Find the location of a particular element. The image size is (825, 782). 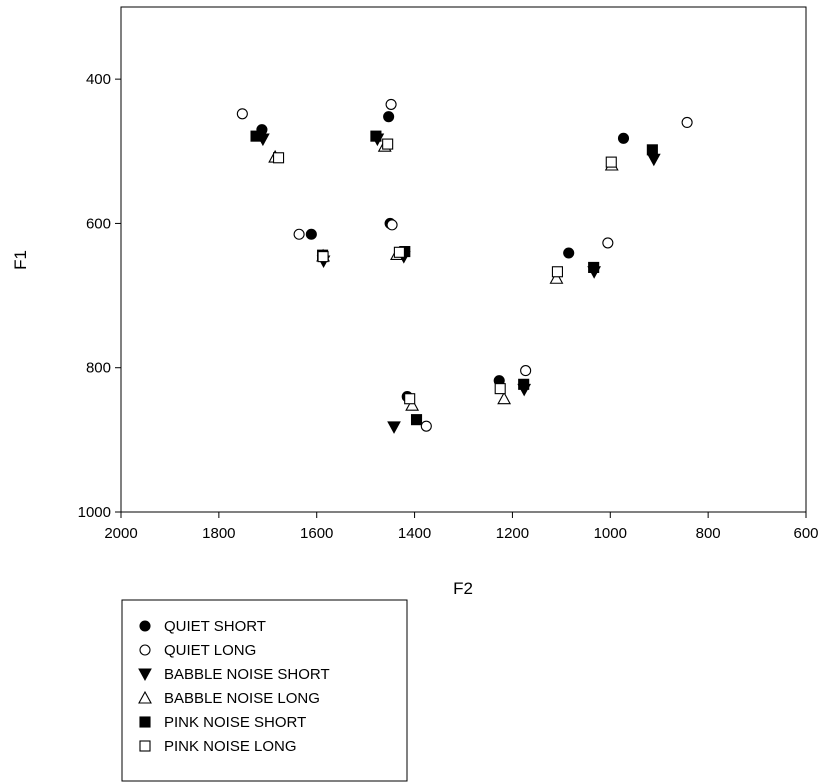

y-tick-label: 600 is located at coordinates (98, 223).